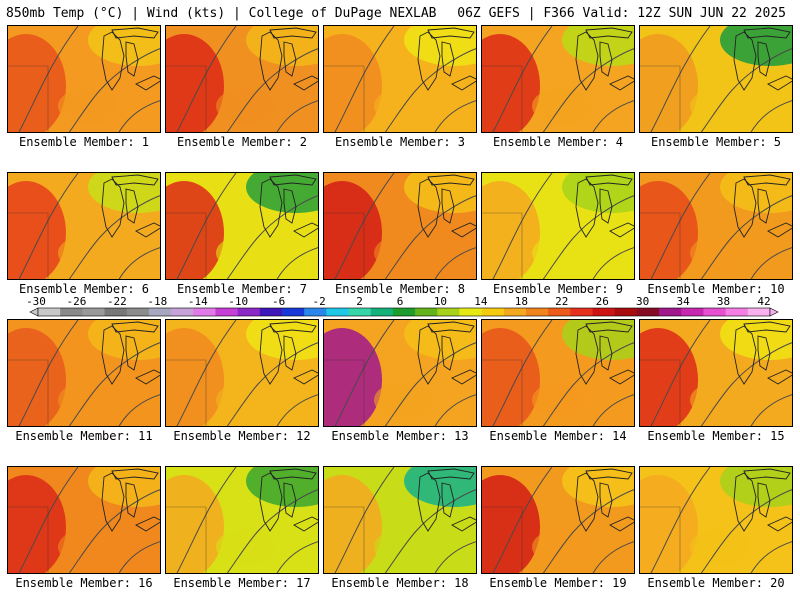 This screenshot has width=800, height=600. I want to click on colorbar-tick-label: 34, so click(683, 301).